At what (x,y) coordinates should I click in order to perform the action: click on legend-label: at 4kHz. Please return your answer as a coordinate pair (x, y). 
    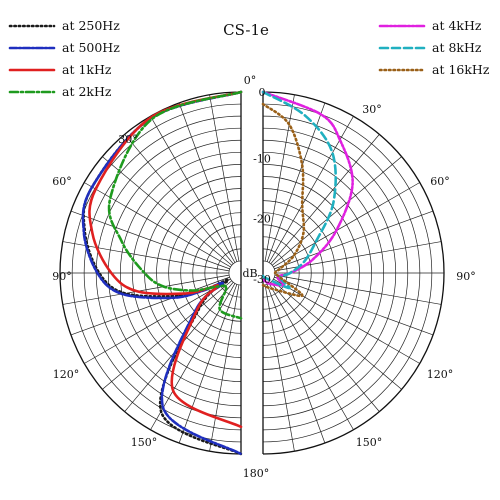
    Looking at the image, I should click on (457, 25).